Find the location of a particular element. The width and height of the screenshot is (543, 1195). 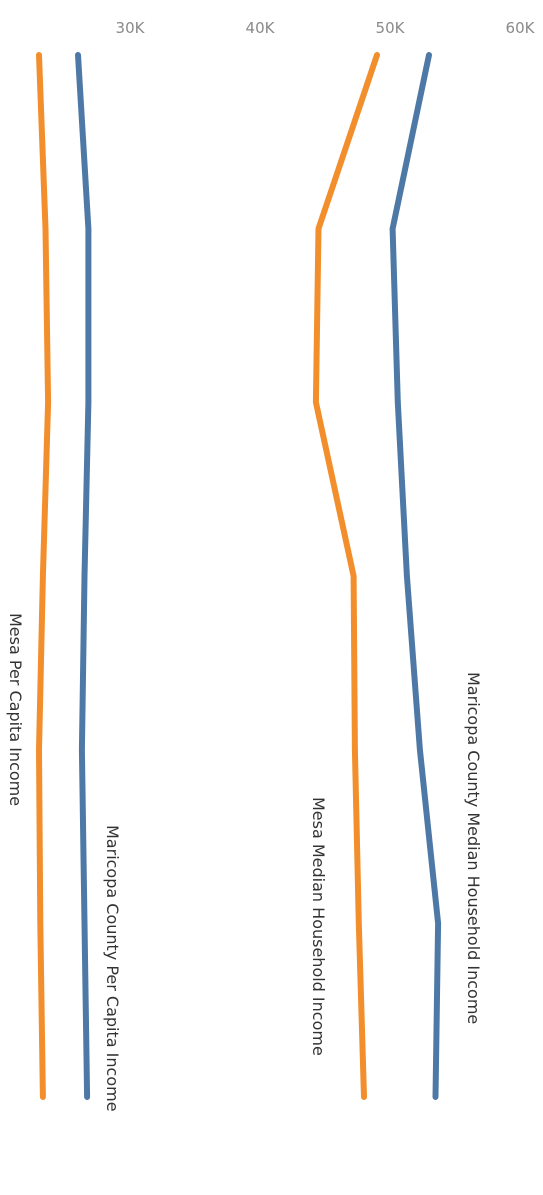

value-axis-ticks: 30K 40K 50K 60K is located at coordinates (326, 28).